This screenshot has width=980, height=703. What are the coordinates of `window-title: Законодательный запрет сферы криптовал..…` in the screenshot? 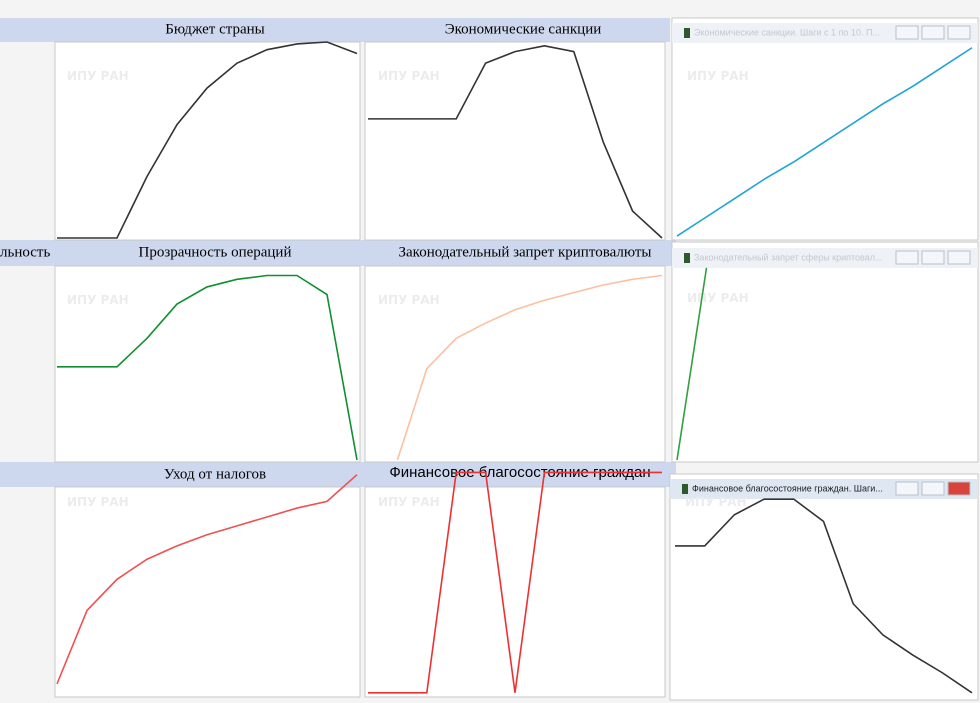 It's located at (788, 257).